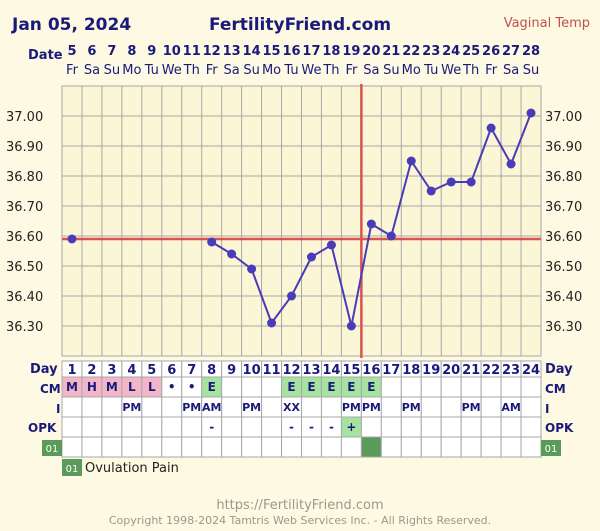 The image size is (600, 531). Describe the element at coordinates (211, 370) in the screenshot. I see `day-value: 8` at that location.